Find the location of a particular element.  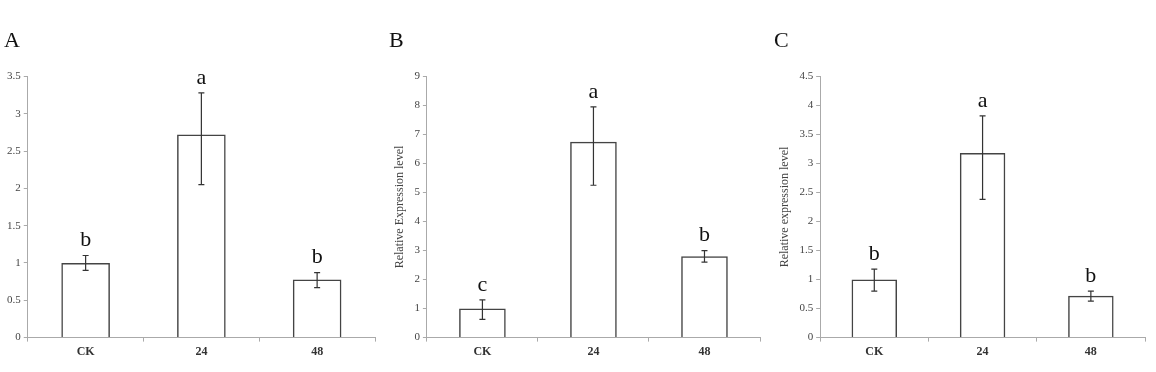

y-tick-label: 7 is located at coordinates (417, 133).